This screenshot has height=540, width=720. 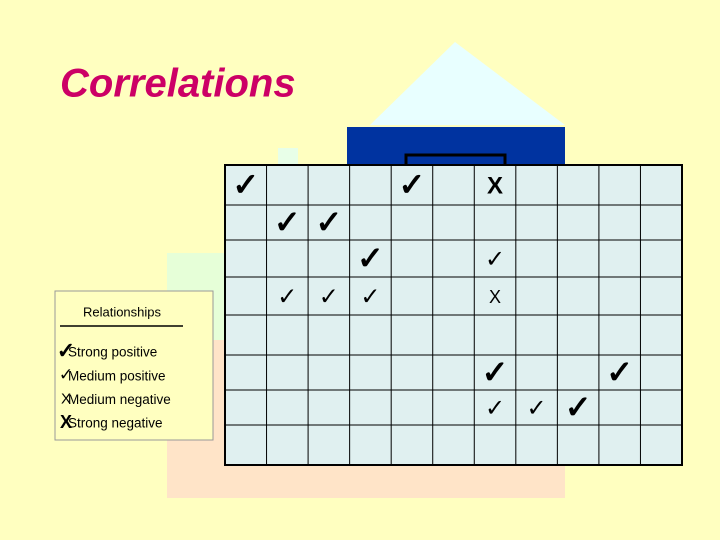 I want to click on legend-label: Strong positive, so click(x=112, y=352).